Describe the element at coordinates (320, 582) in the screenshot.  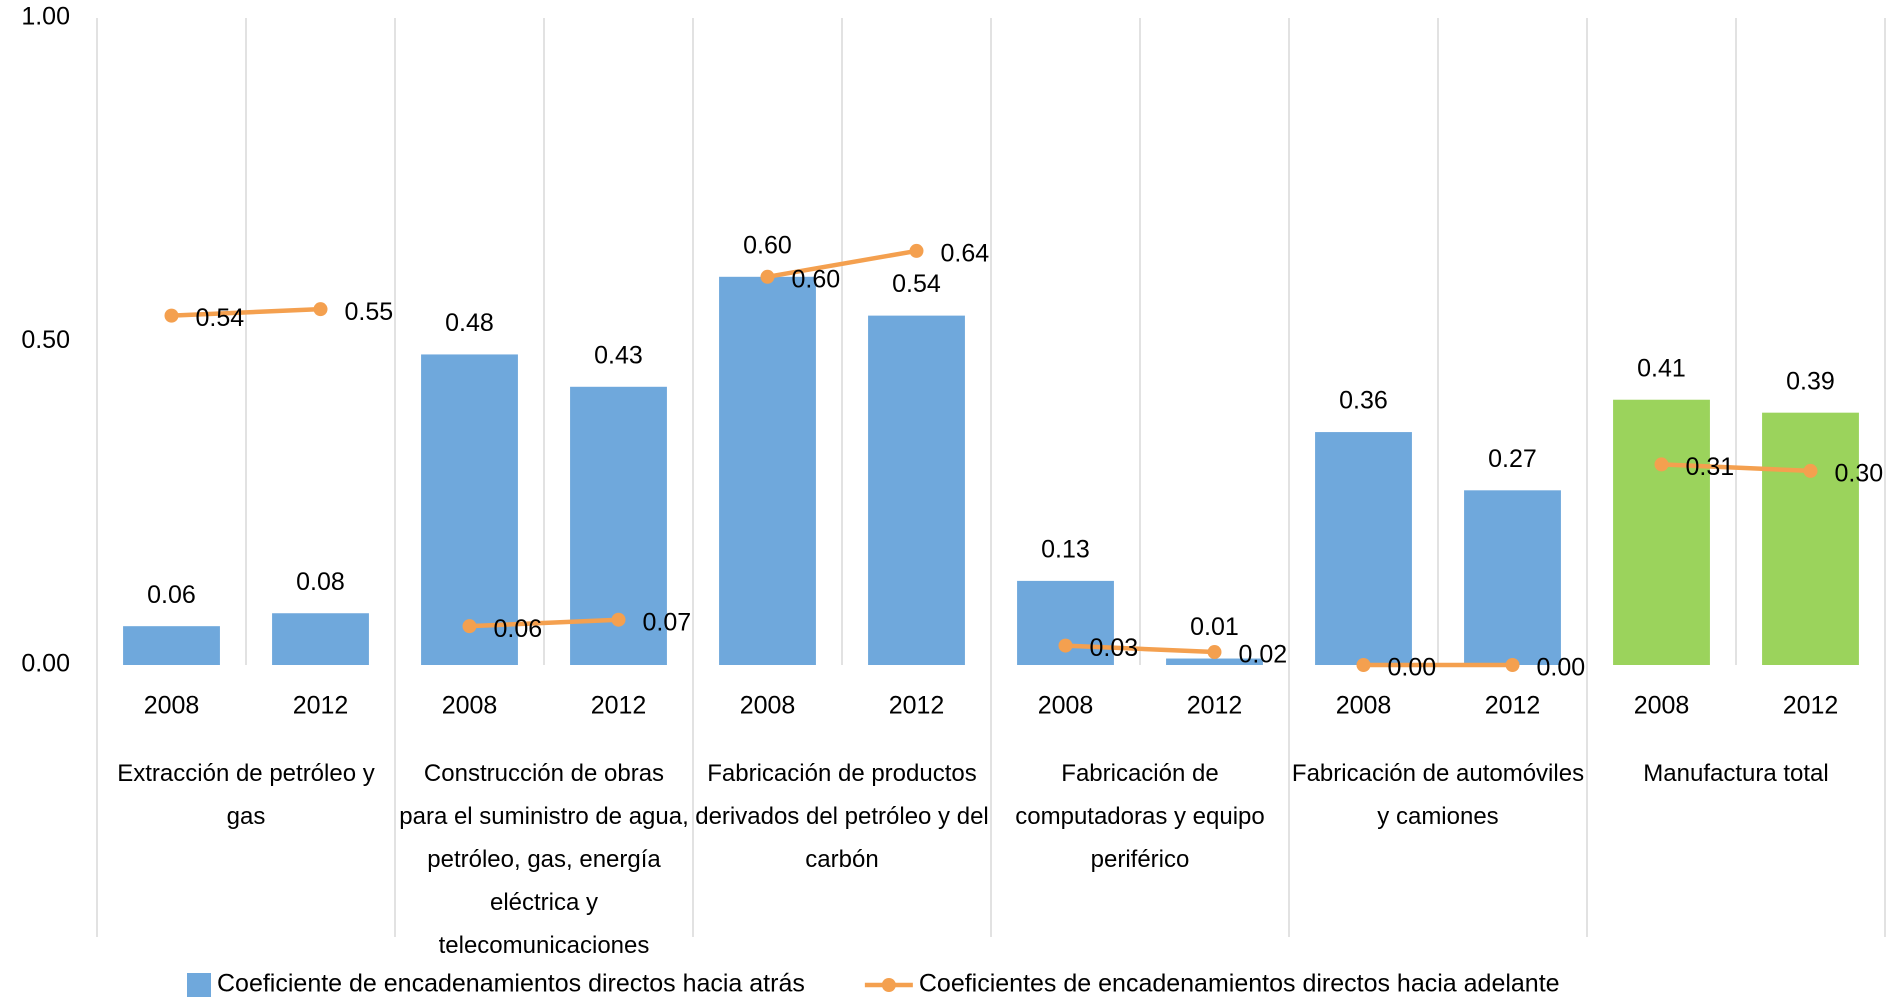
I see `bar-value-label: 0.08` at that location.